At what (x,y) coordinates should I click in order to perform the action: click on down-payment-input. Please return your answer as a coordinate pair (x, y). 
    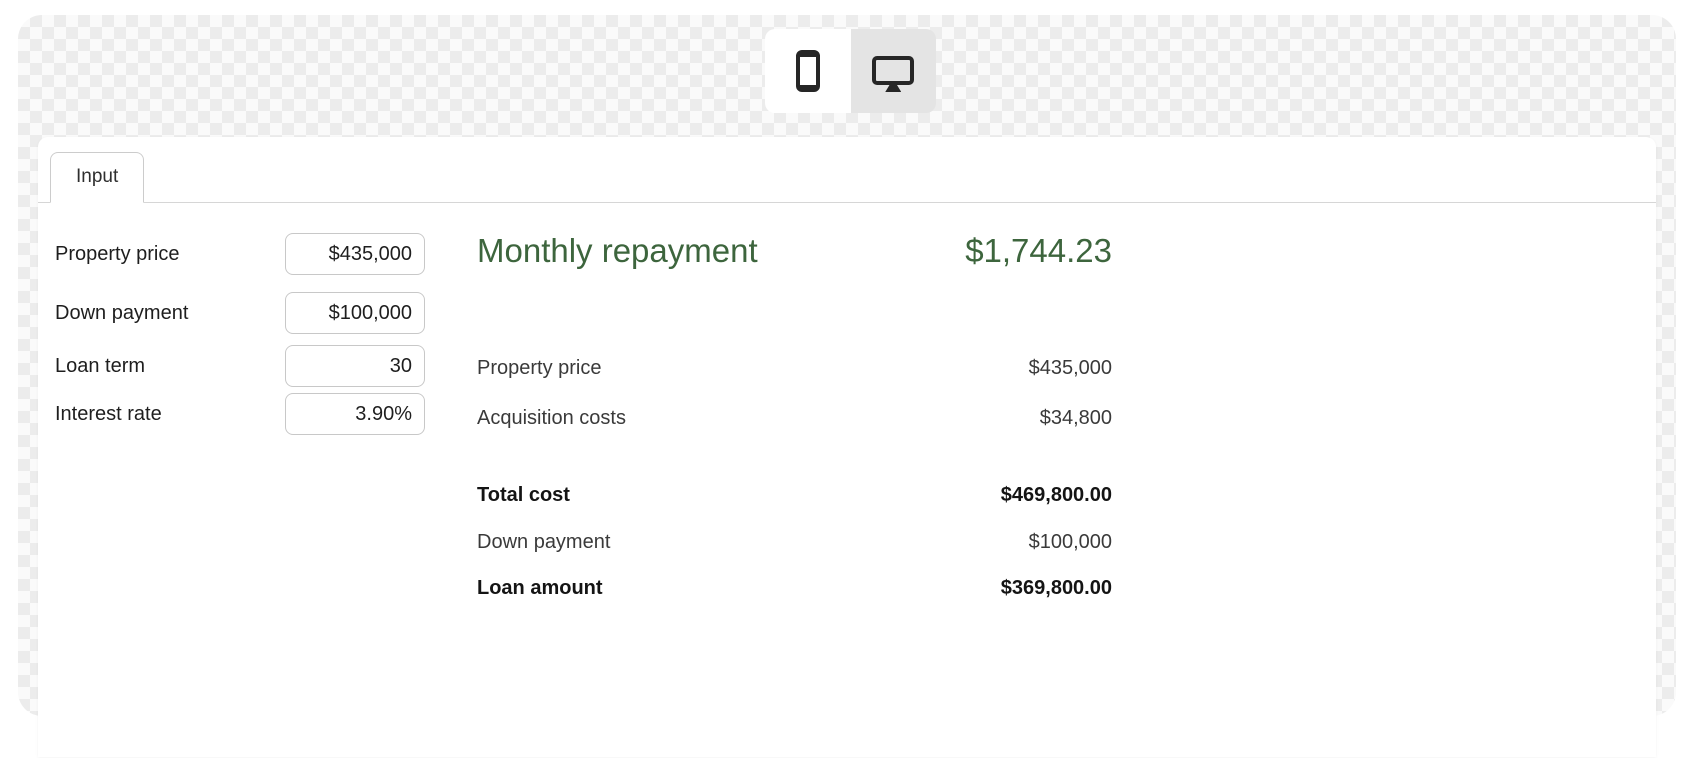
    Looking at the image, I should click on (355, 313).